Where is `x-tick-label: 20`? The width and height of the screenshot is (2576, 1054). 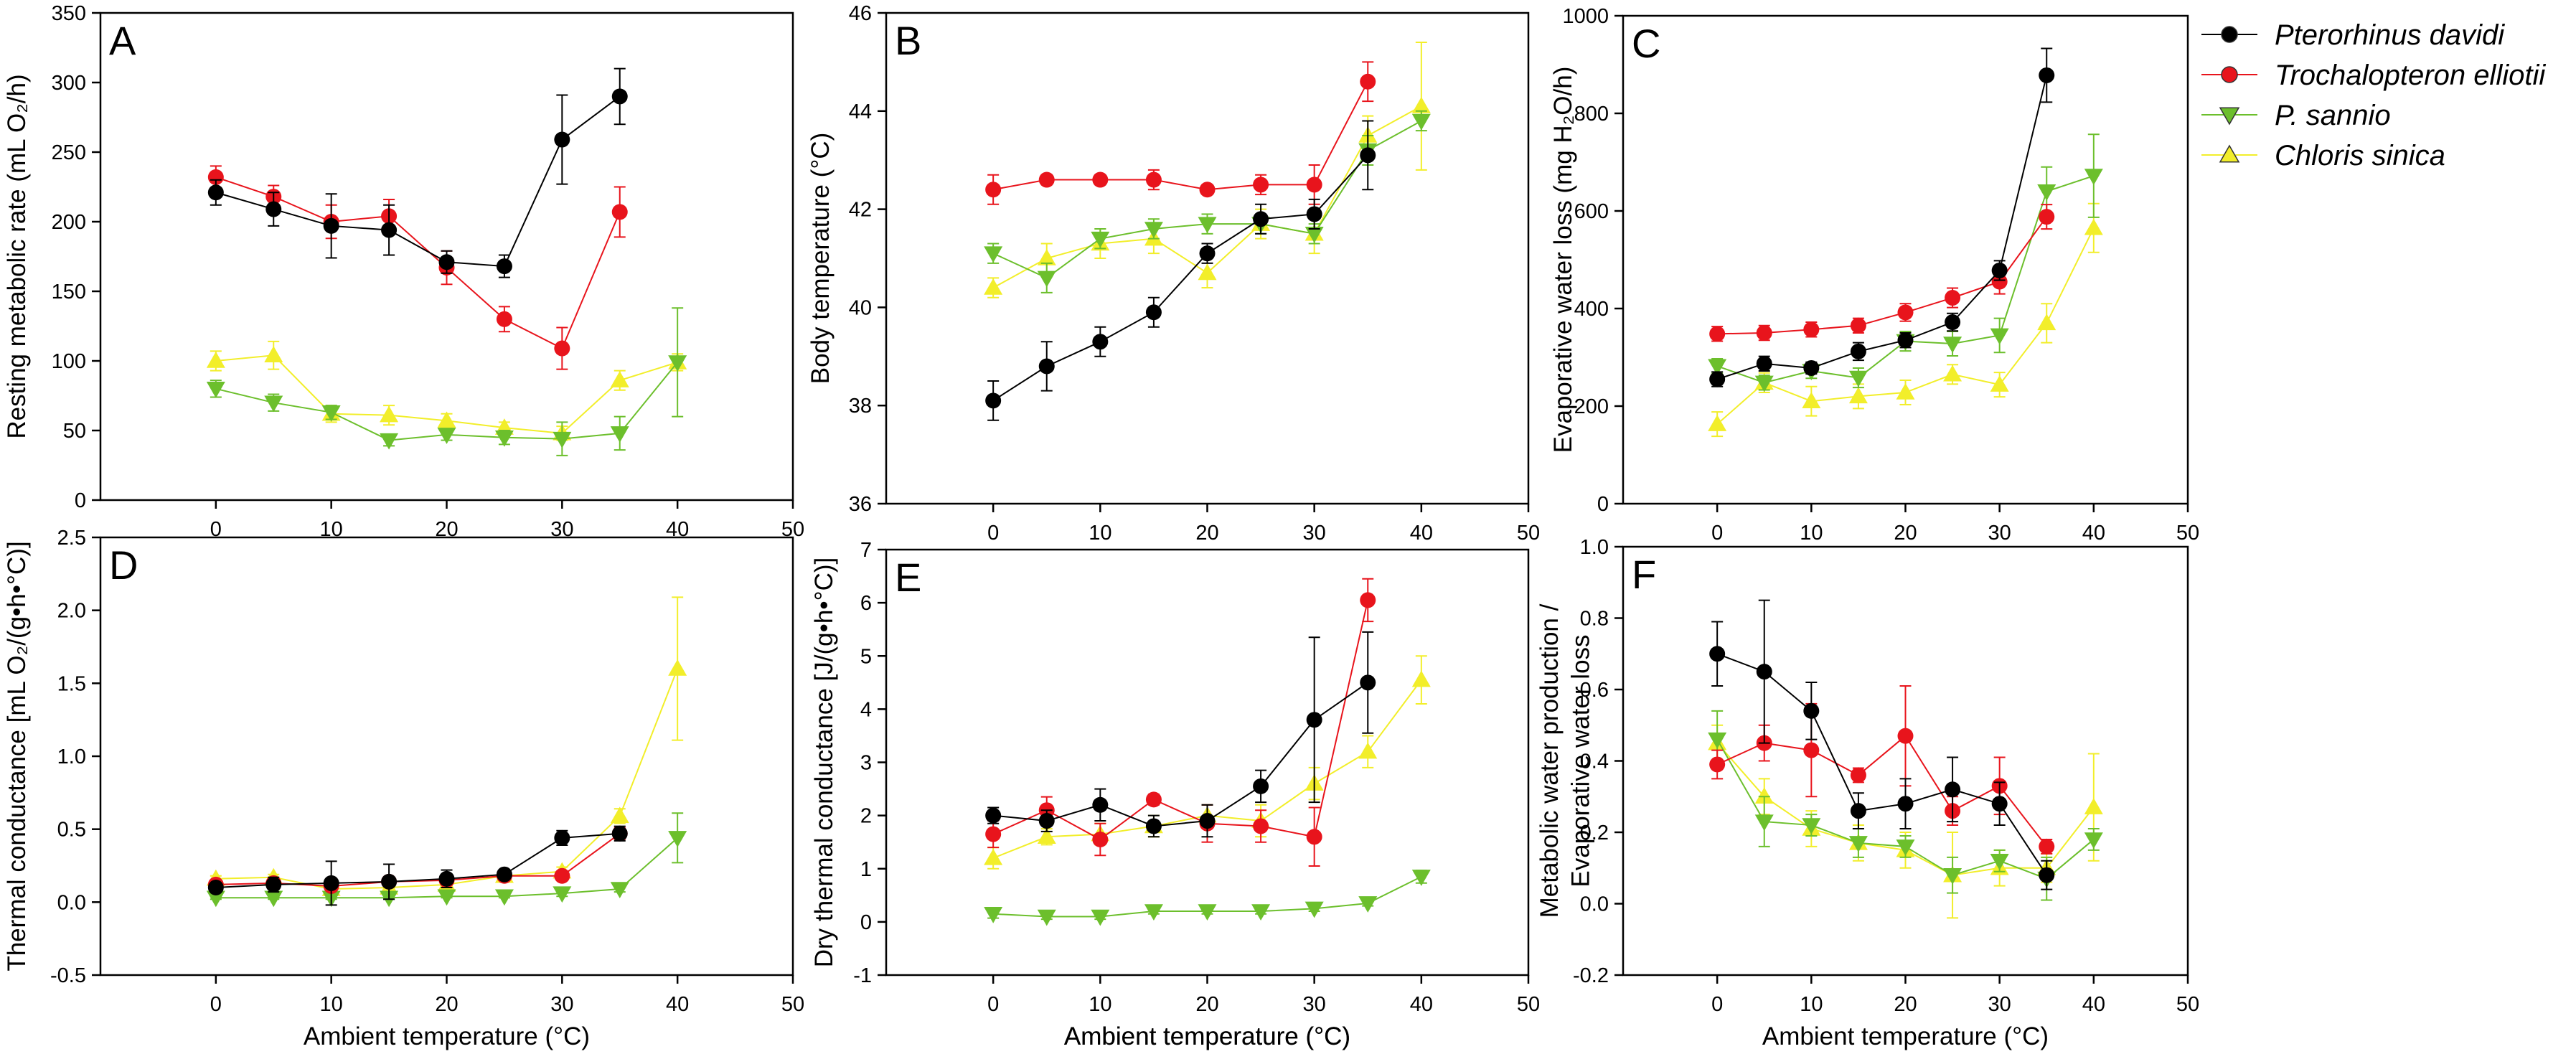
x-tick-label: 20 is located at coordinates (1206, 1005).